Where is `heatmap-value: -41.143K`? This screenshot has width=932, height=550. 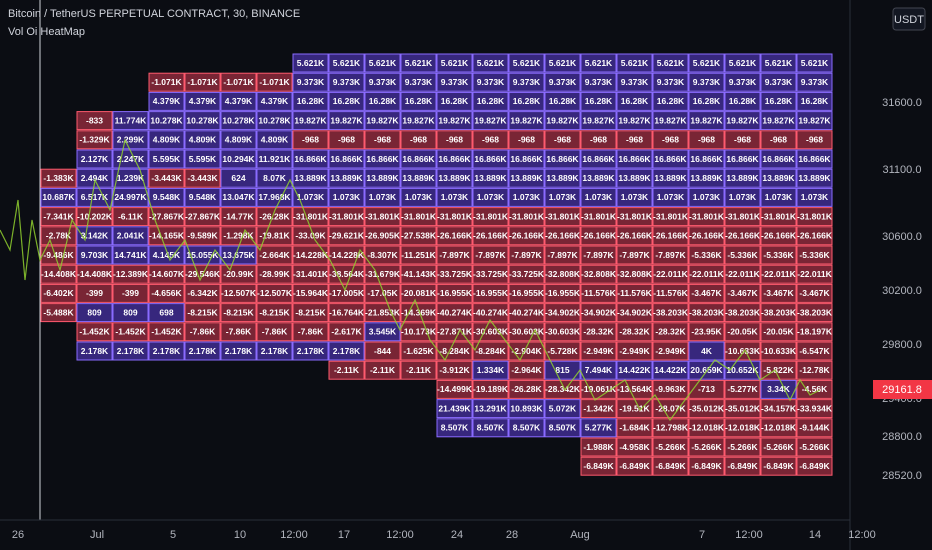 heatmap-value: -41.143K is located at coordinates (419, 274).